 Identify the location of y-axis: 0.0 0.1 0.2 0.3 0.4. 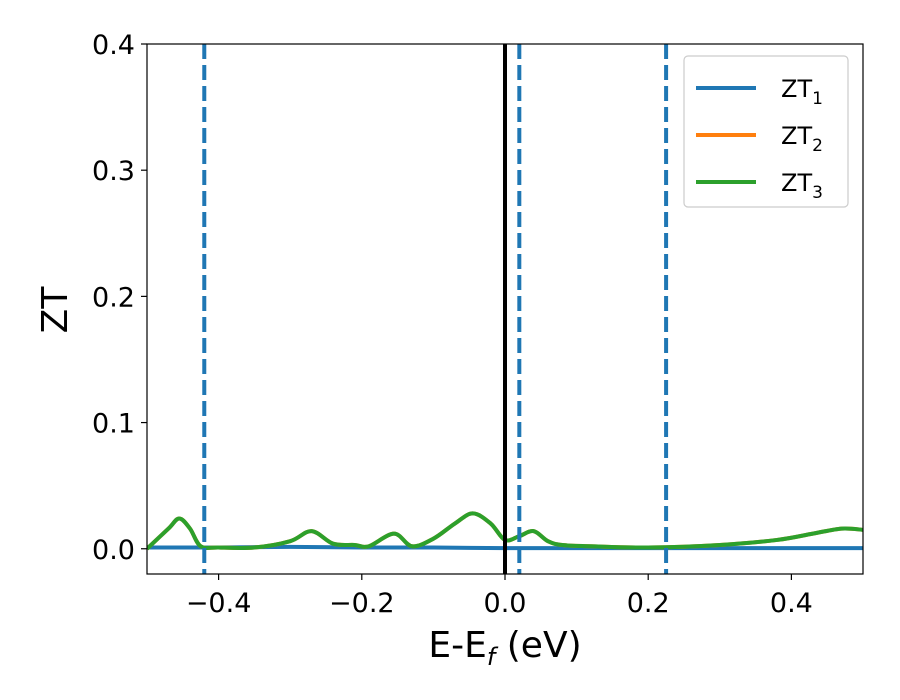
(119, 298).